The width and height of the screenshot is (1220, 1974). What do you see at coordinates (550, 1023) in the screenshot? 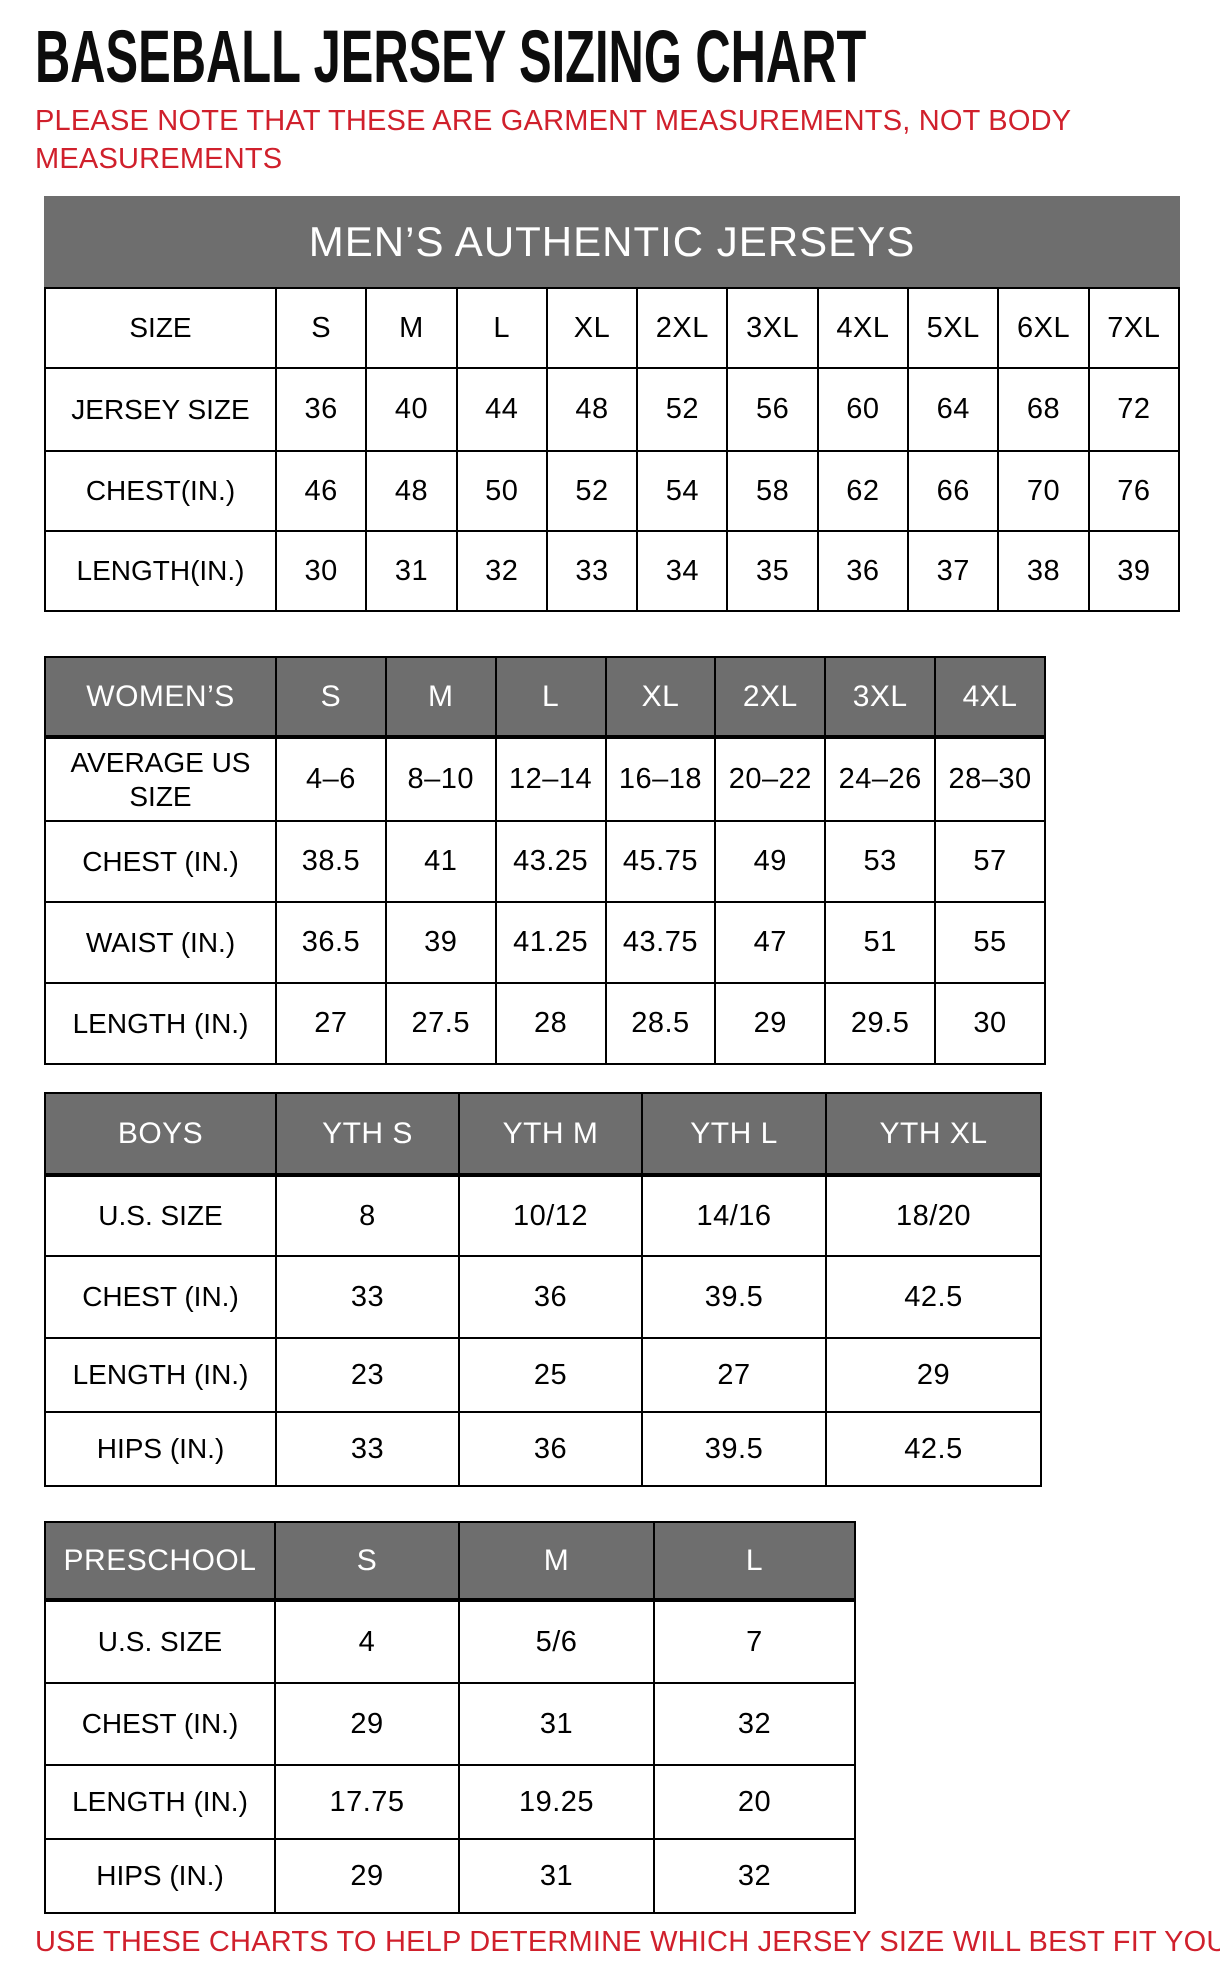
I see `size-value-cell: 28` at bounding box center [550, 1023].